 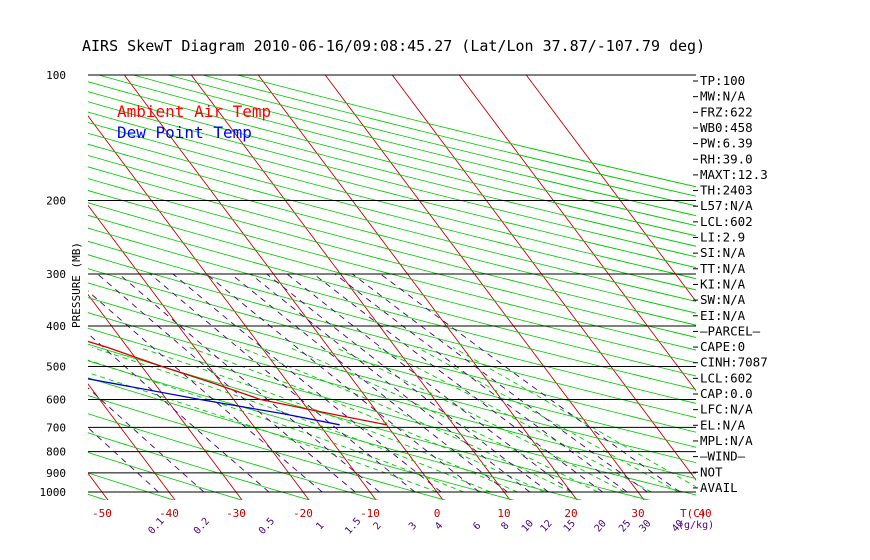 I want to click on side-panel-item: AVAIL, so click(x=719, y=487).